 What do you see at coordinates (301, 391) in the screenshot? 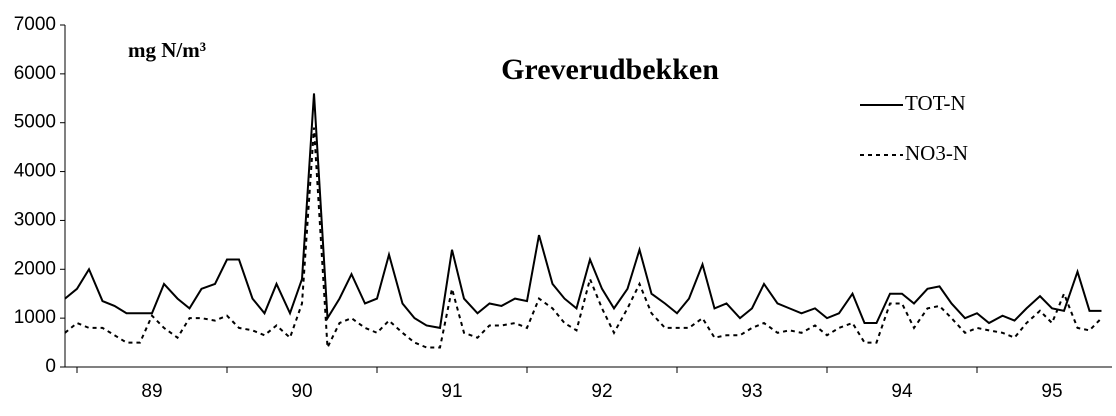
I see `x-tick-label: 90` at bounding box center [301, 391].